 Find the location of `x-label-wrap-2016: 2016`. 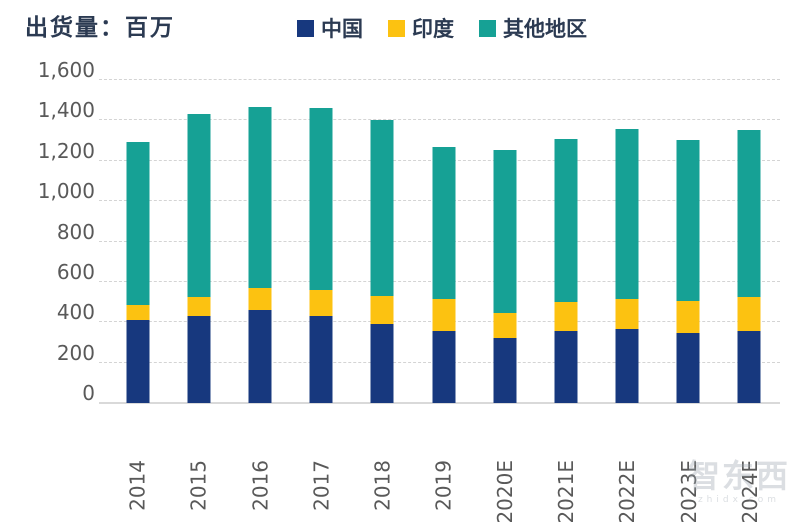

x-label-wrap-2016: 2016 is located at coordinates (259, 457).